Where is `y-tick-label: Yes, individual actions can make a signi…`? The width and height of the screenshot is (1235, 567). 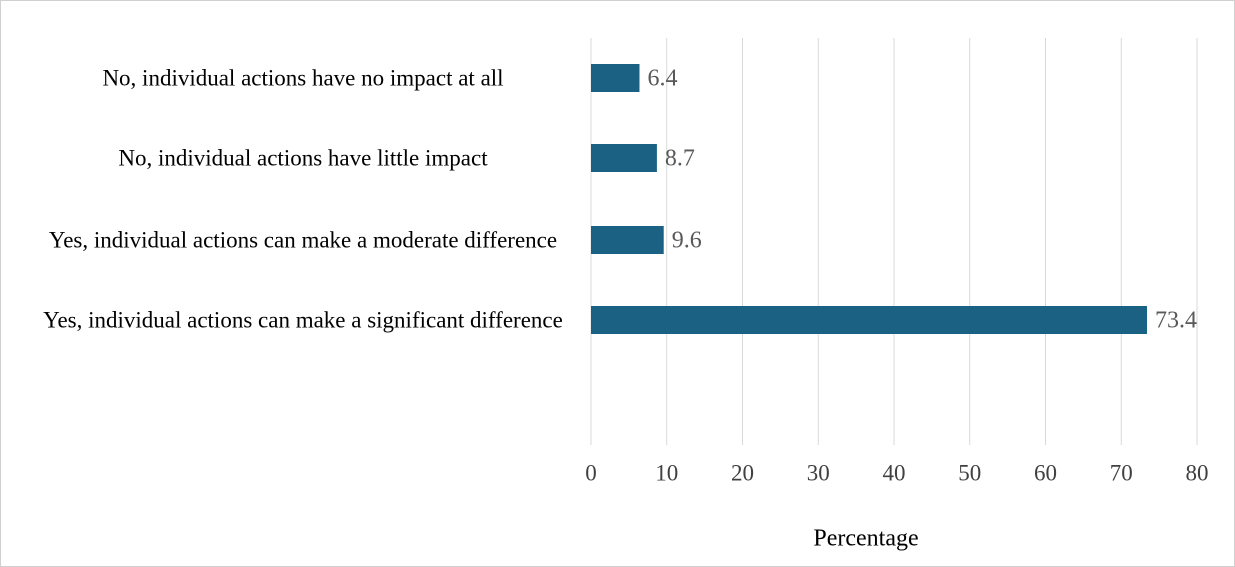 y-tick-label: Yes, individual actions can make a signi… is located at coordinates (303, 320).